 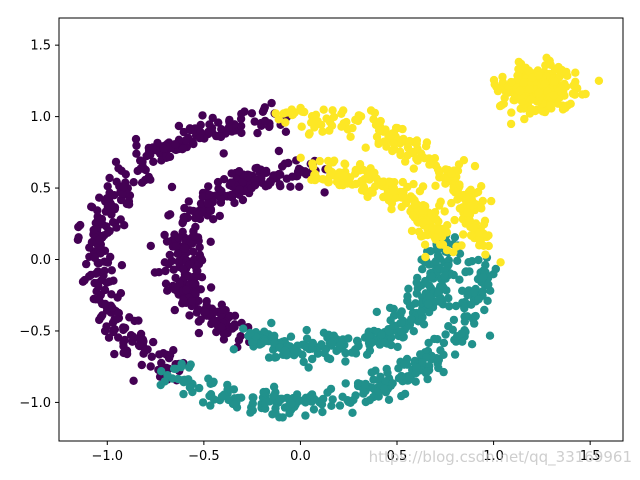 What do you see at coordinates (40, 189) in the screenshot?
I see `y-tick-label: 0.5` at bounding box center [40, 189].